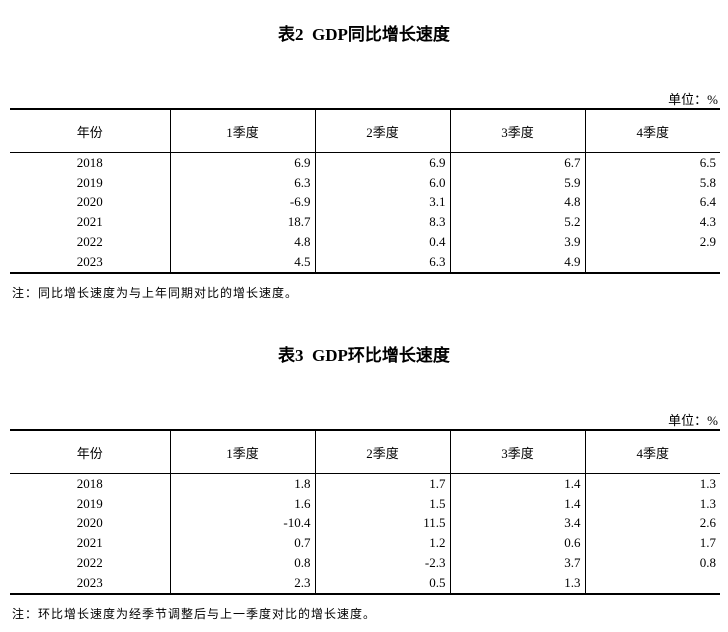 Image resolution: width=728 pixels, height=632 pixels. I want to click on data-row: 2019 6.3 6.0 5.9 5.8, so click(365, 182).